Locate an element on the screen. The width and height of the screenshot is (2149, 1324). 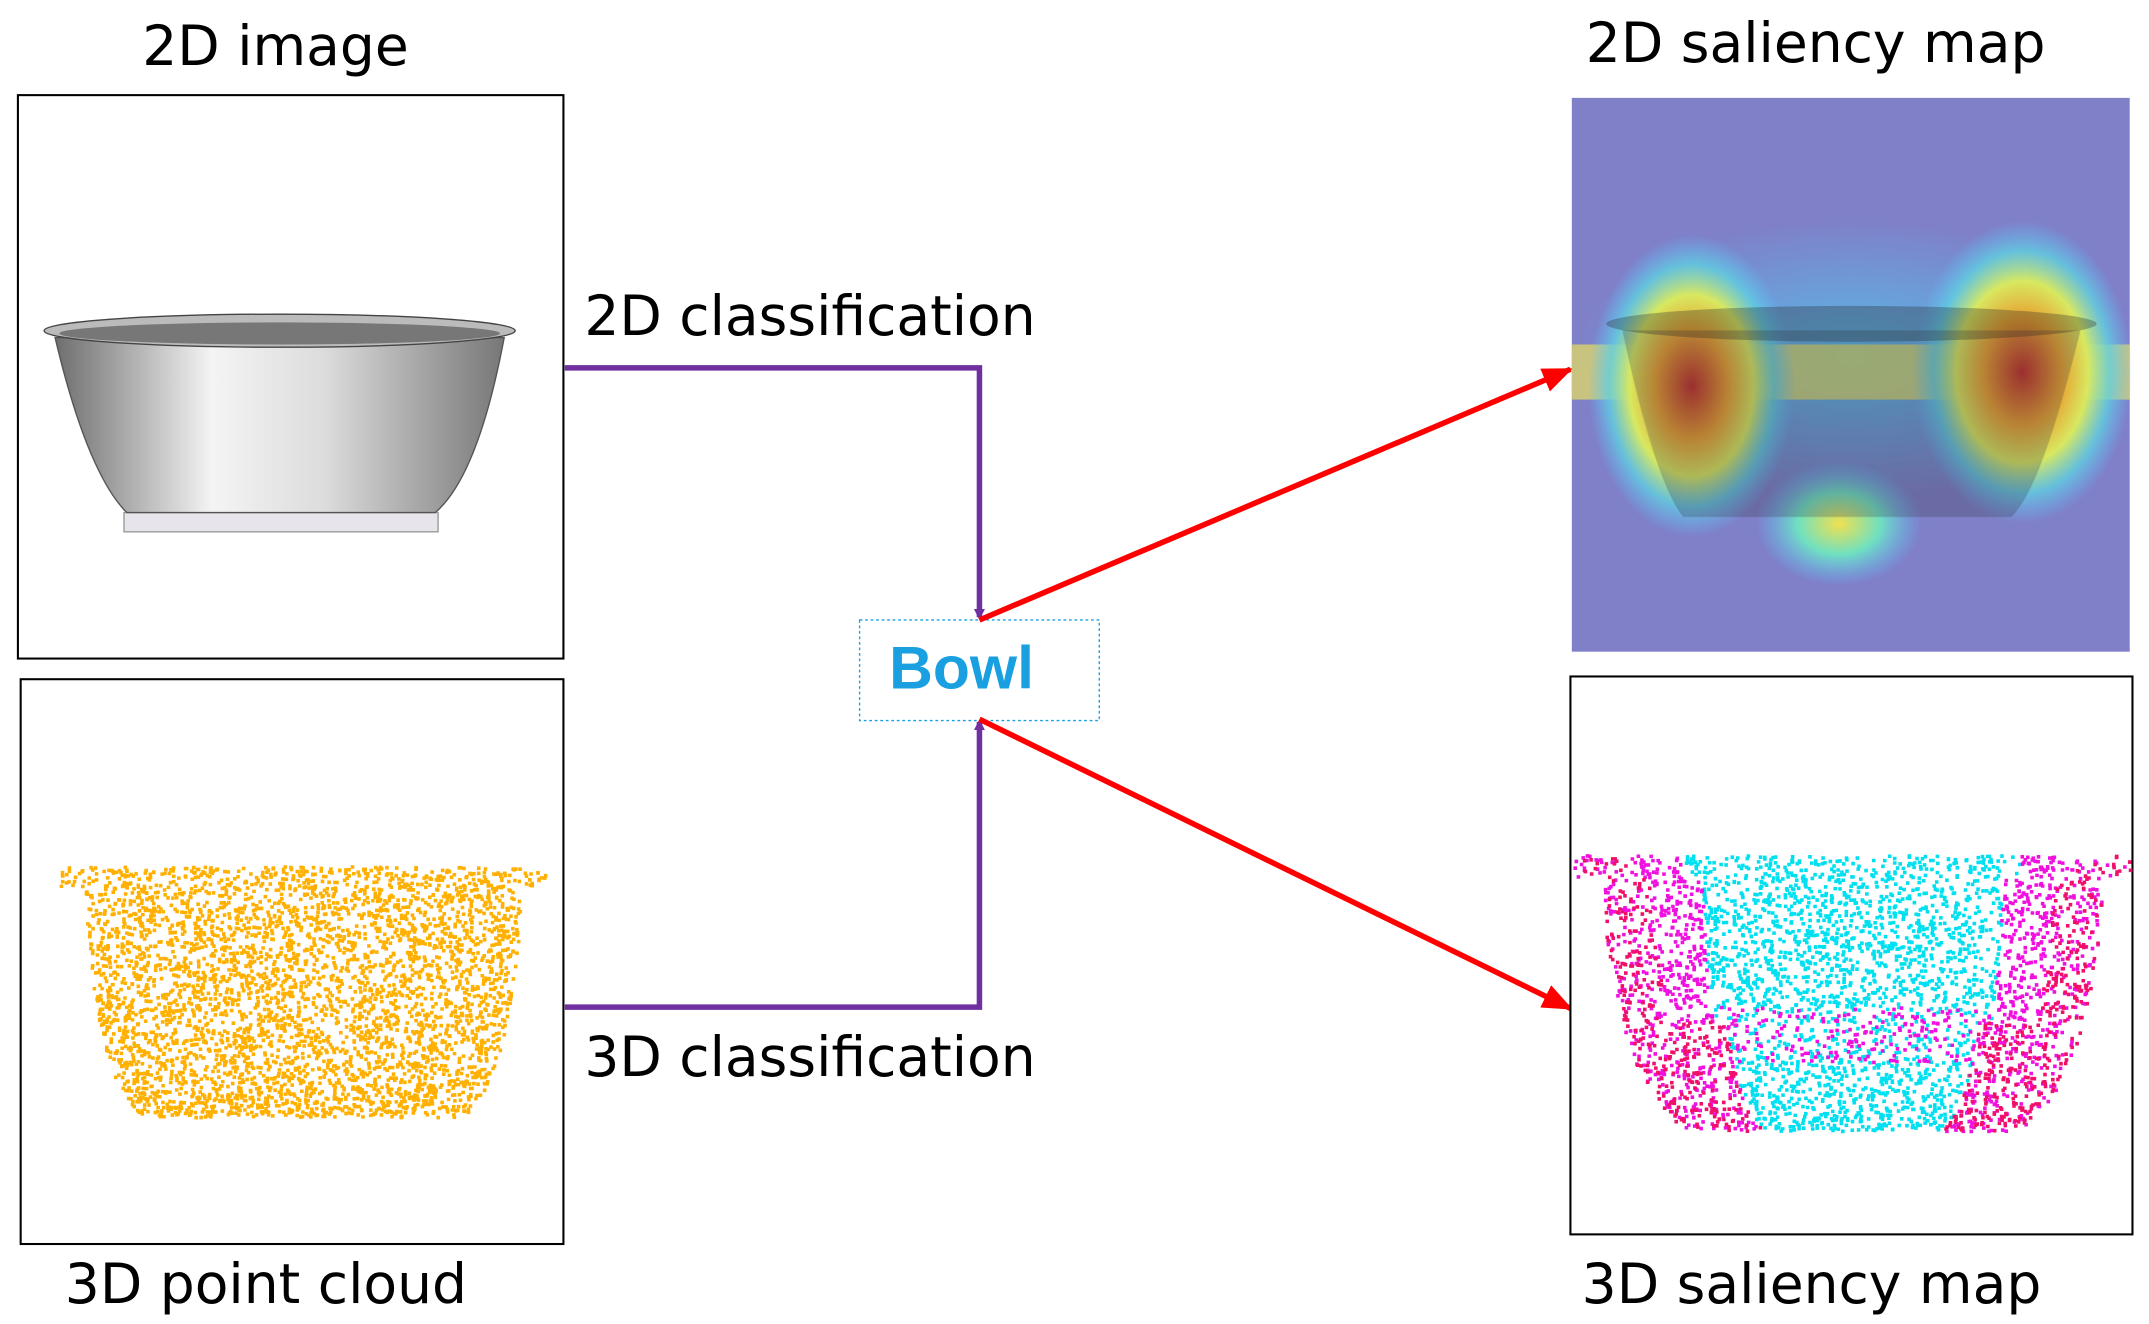
bowl-render is located at coordinates (279, 423).